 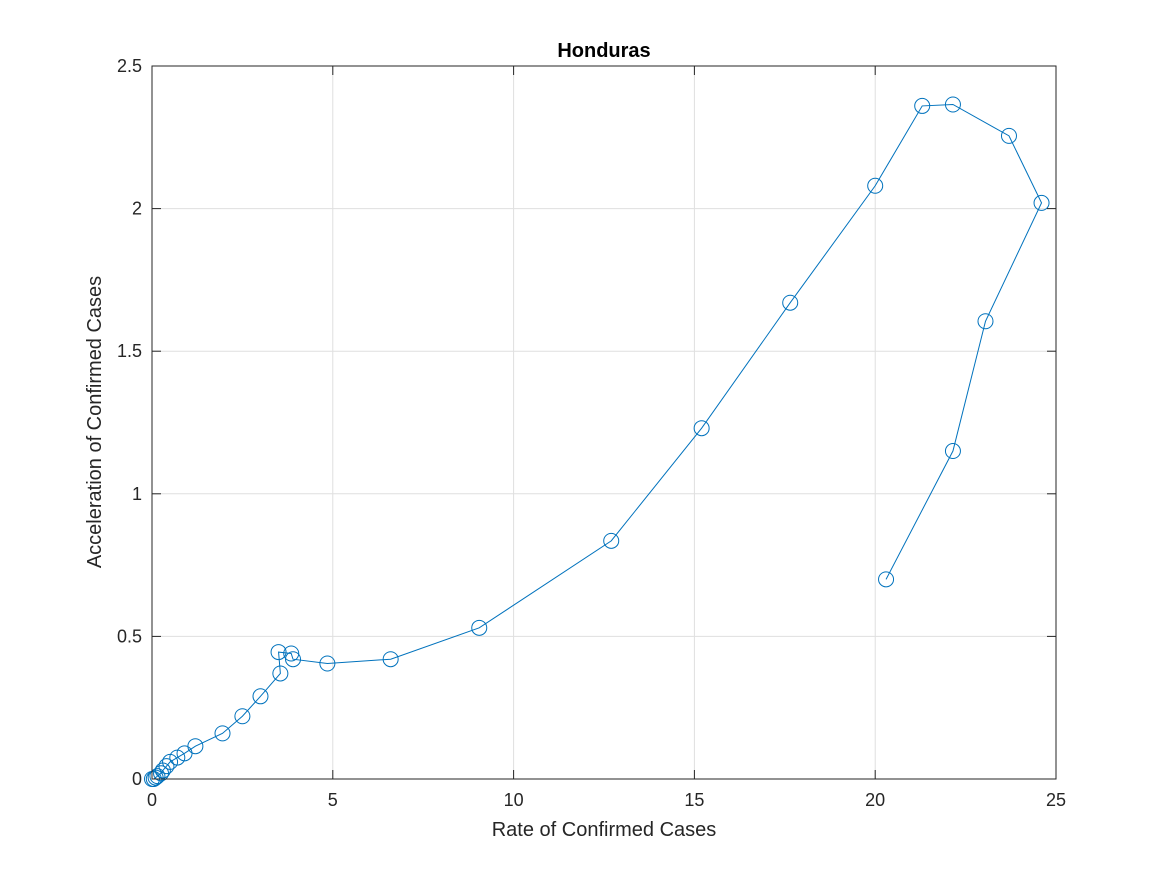 What do you see at coordinates (875, 800) in the screenshot?
I see `x-tick-label: 20` at bounding box center [875, 800].